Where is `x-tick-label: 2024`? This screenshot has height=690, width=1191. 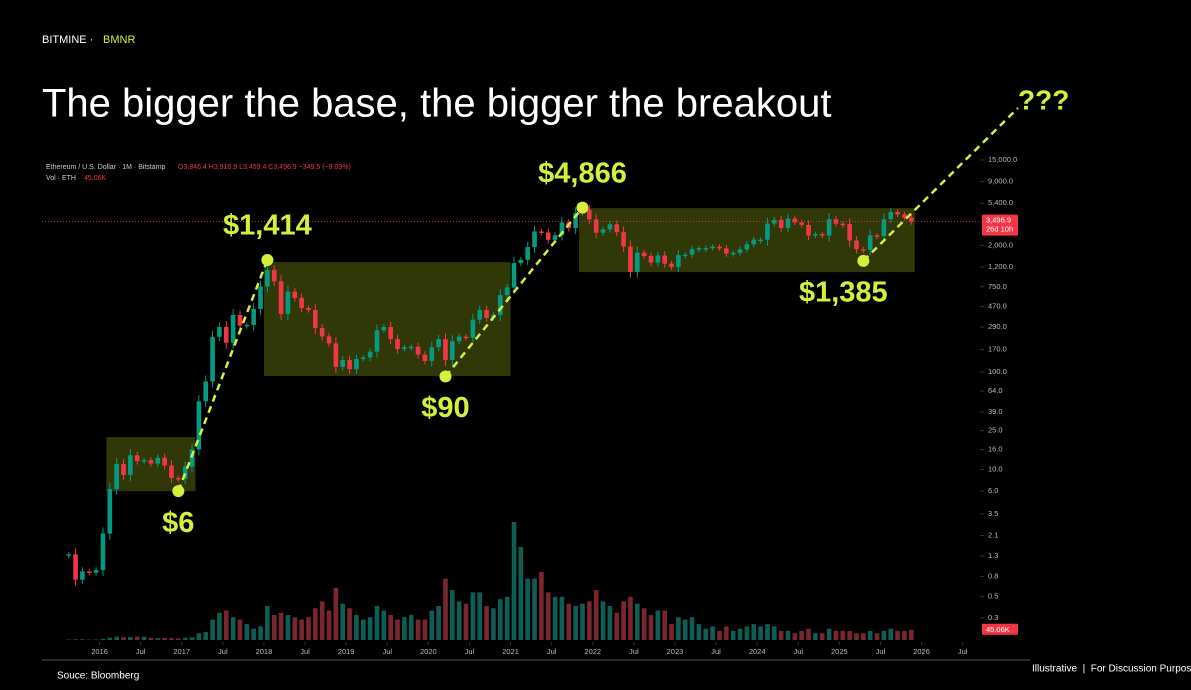 x-tick-label: 2024 is located at coordinates (757, 651).